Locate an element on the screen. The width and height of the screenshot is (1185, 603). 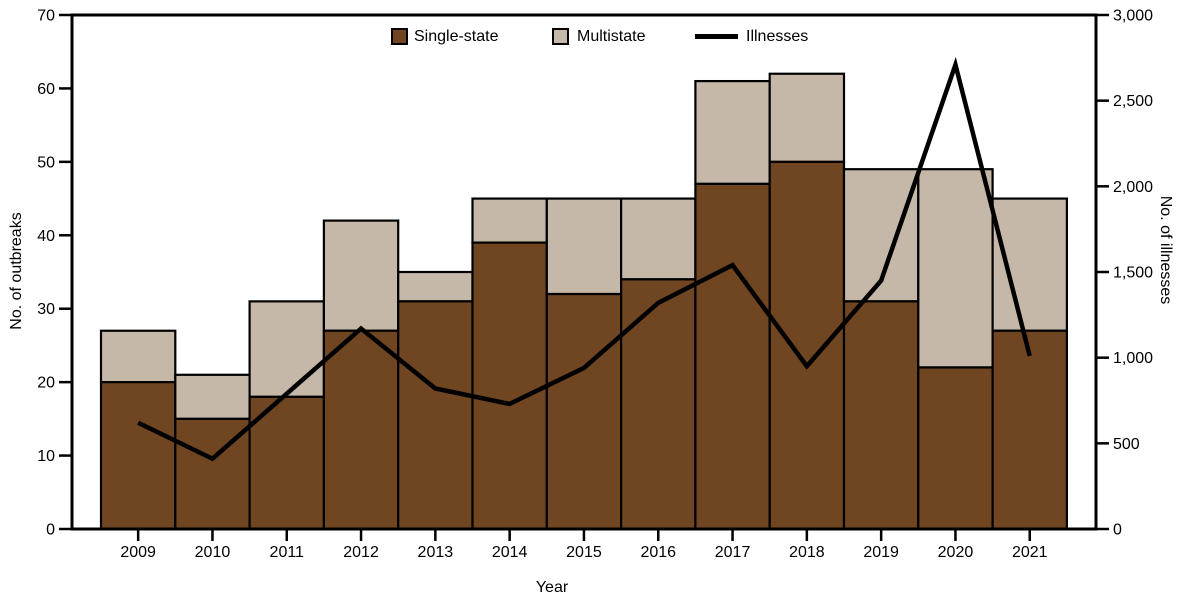
bar-multistate-2011 is located at coordinates (287, 349).